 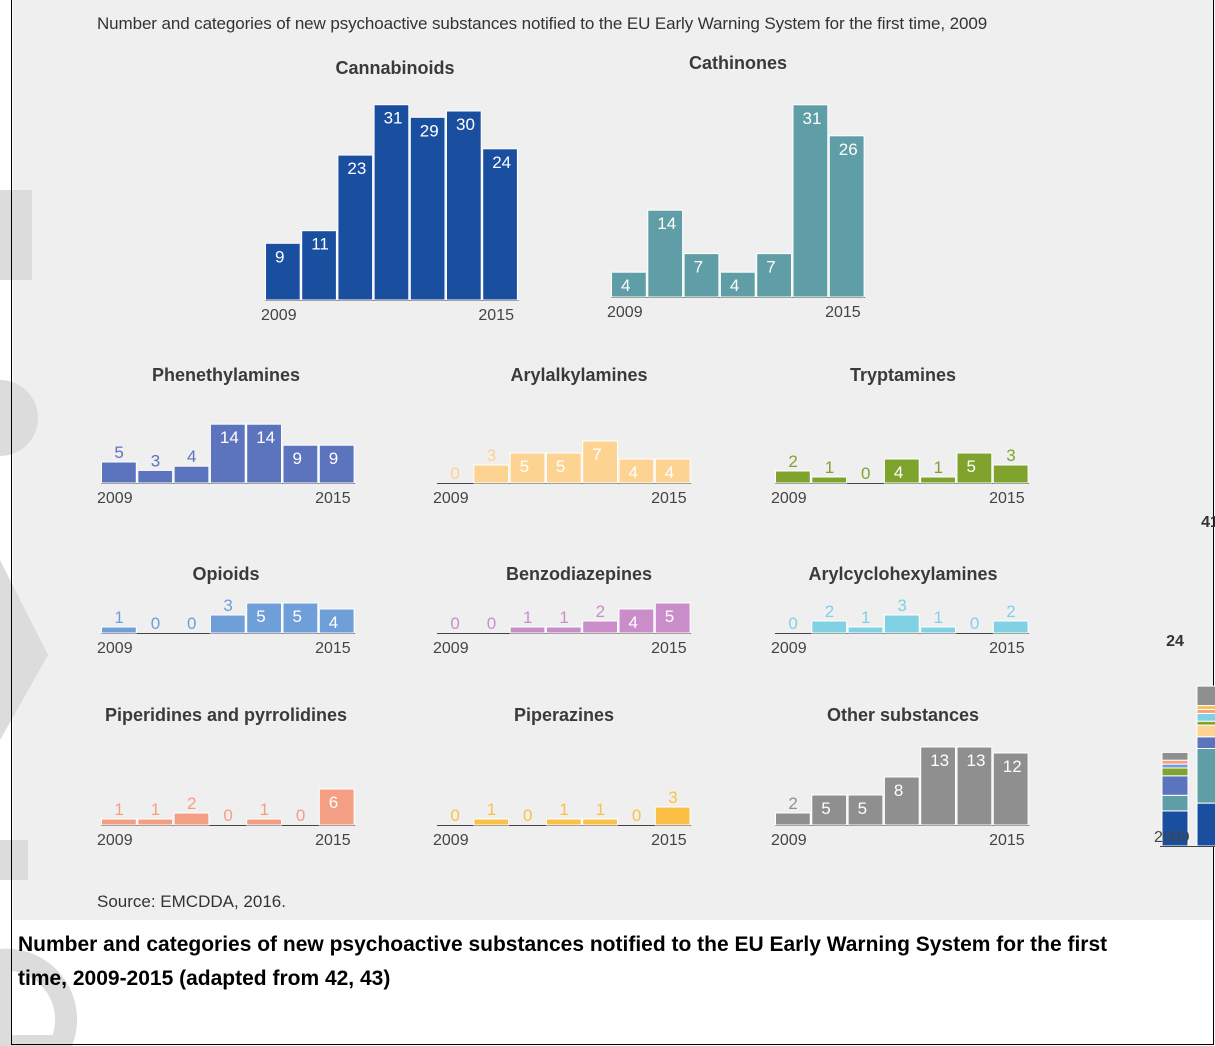 I want to click on other-substances-value-2011: 5, so click(x=862, y=808).